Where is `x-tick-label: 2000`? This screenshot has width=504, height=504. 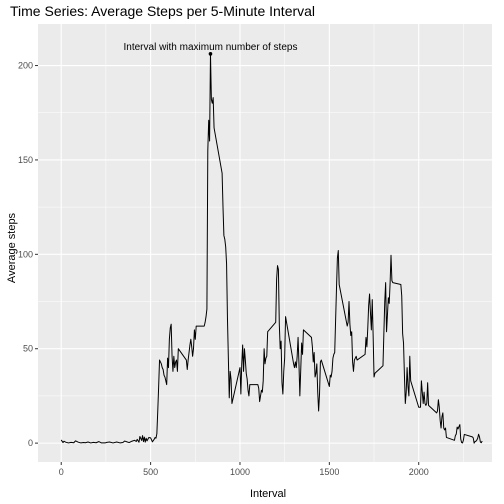
x-tick-label: 2000 is located at coordinates (419, 472).